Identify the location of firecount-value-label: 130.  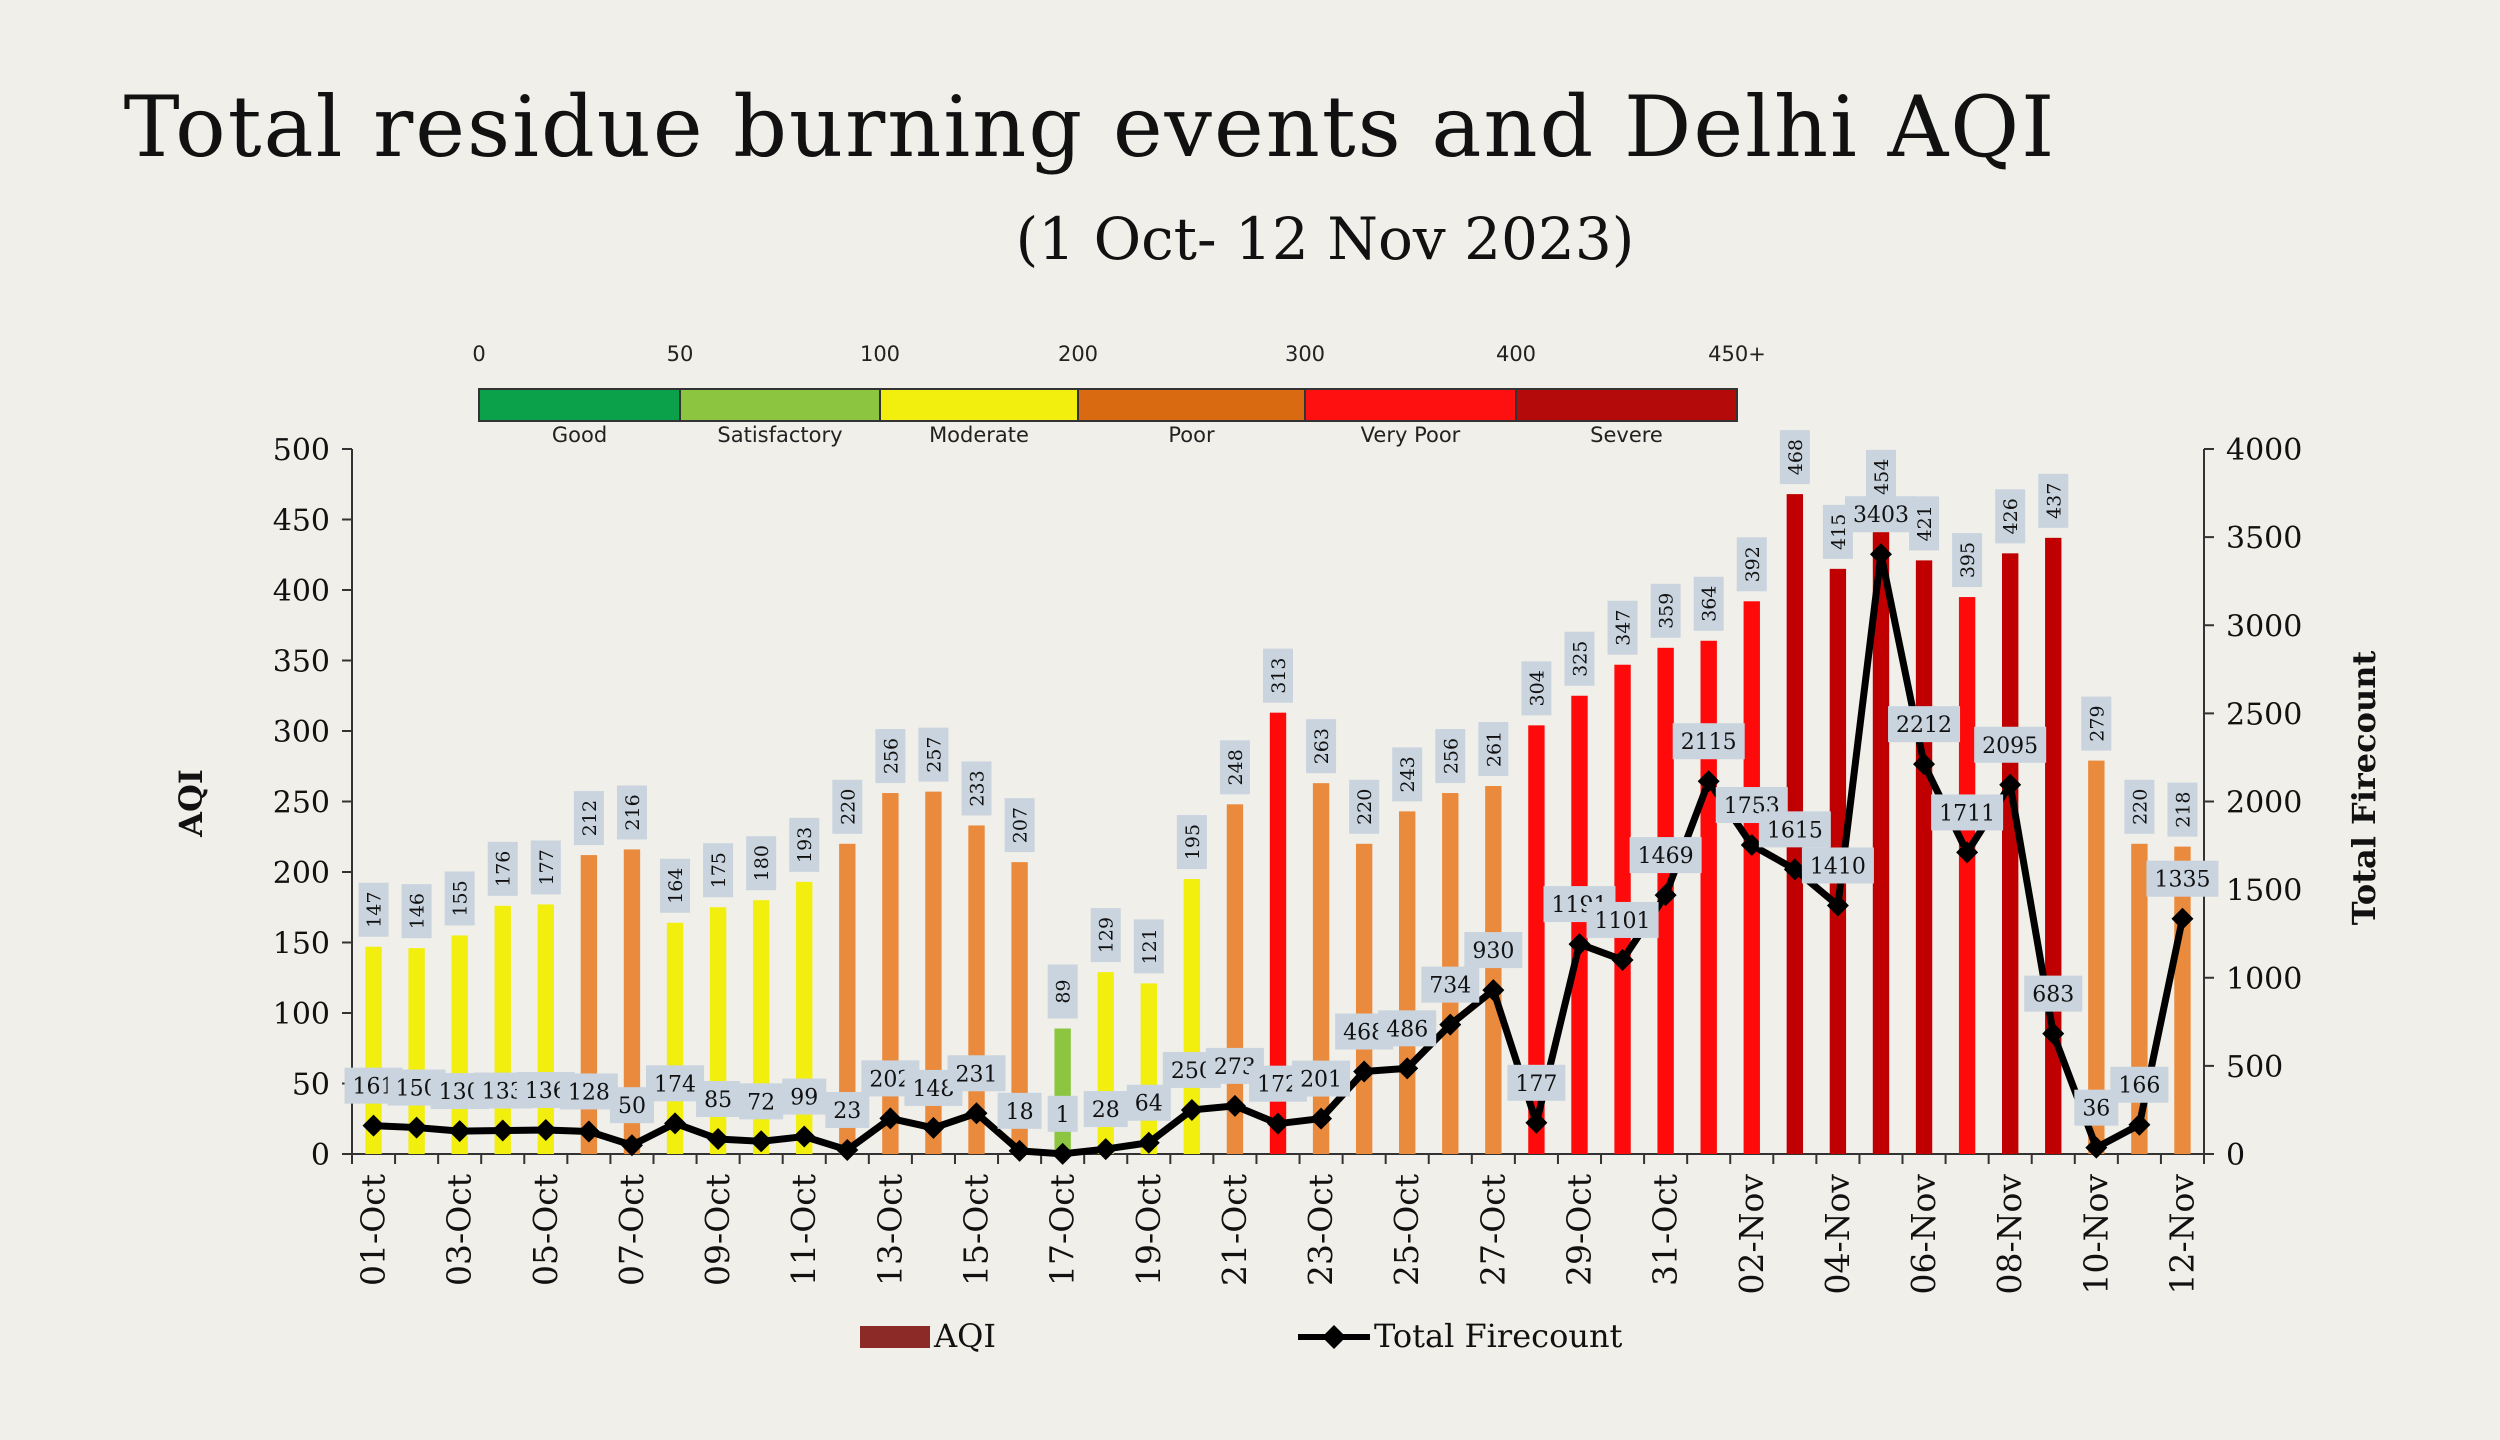
(460, 1092).